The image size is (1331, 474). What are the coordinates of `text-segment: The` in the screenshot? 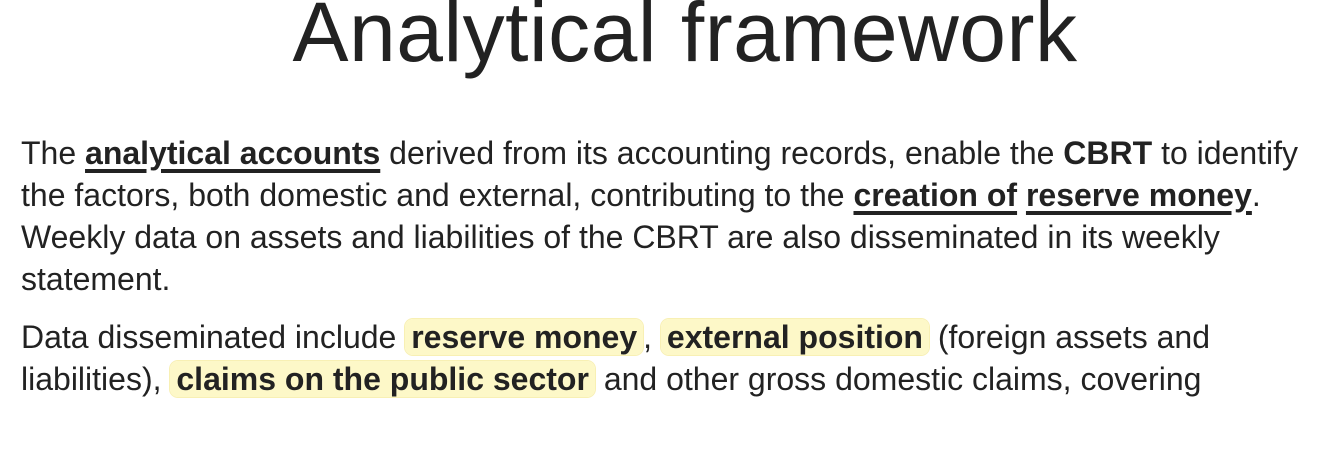 It's located at (53, 153).